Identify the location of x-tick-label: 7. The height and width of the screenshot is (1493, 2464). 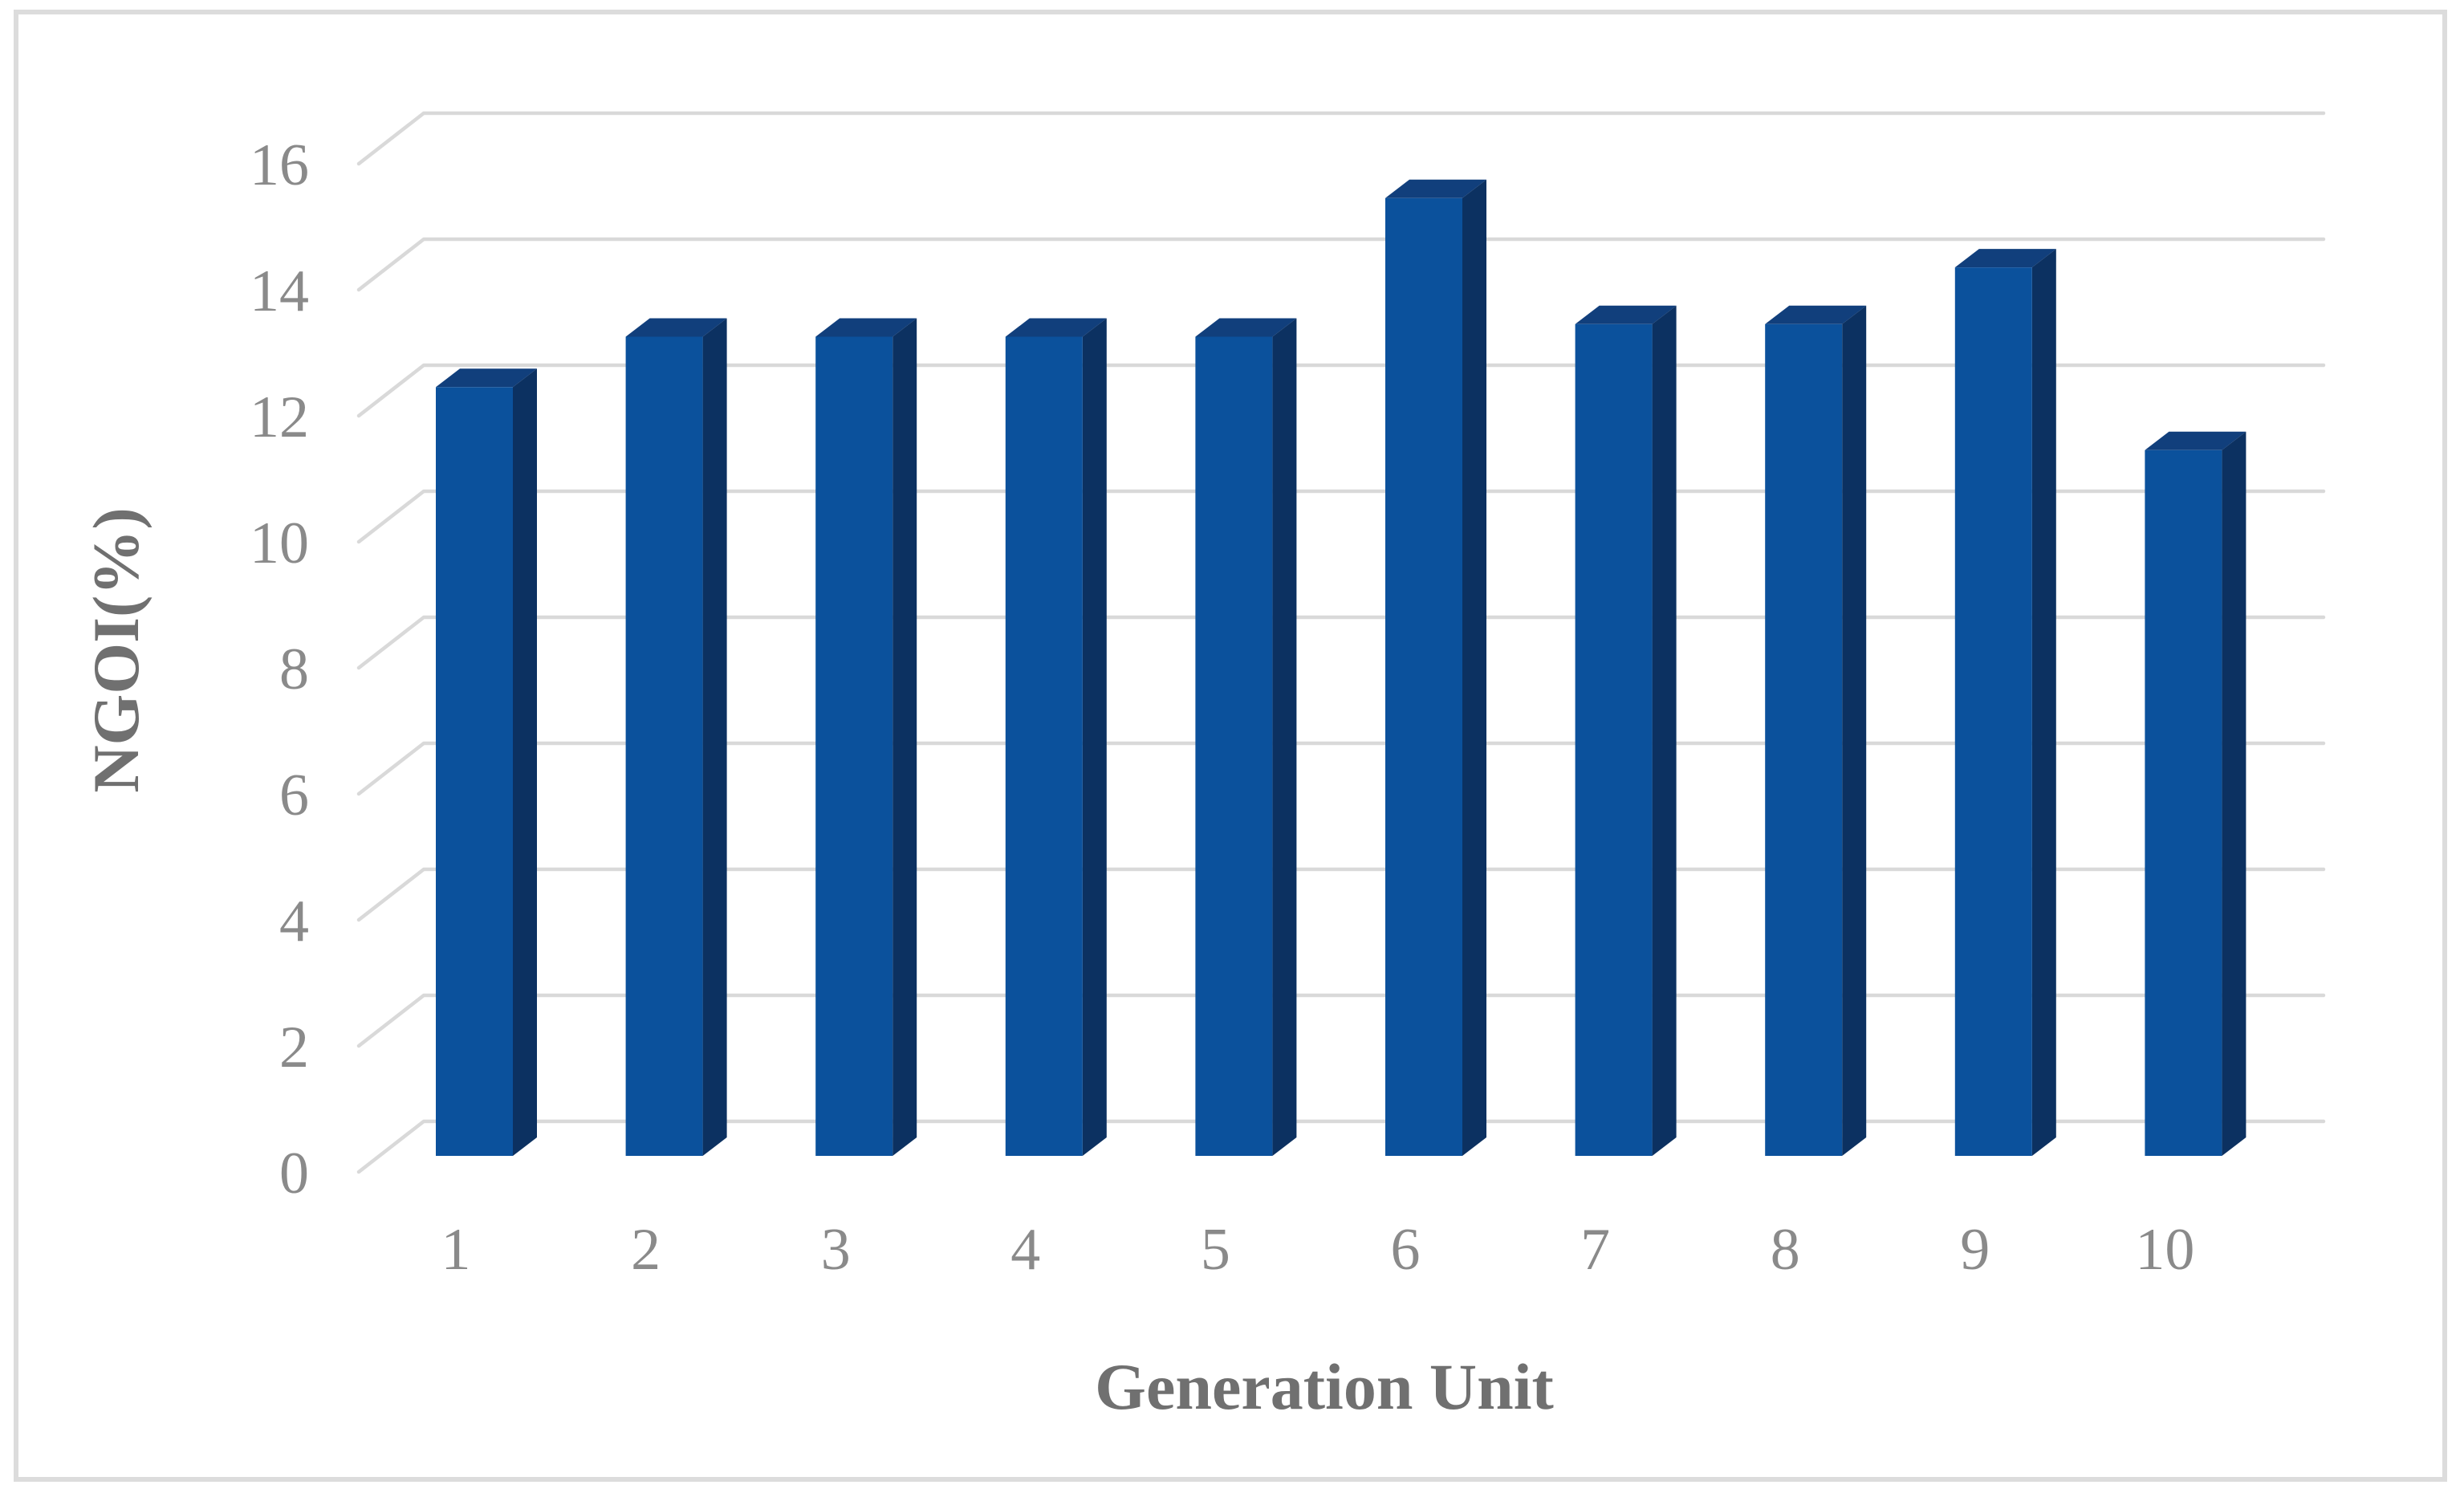
(1595, 1250).